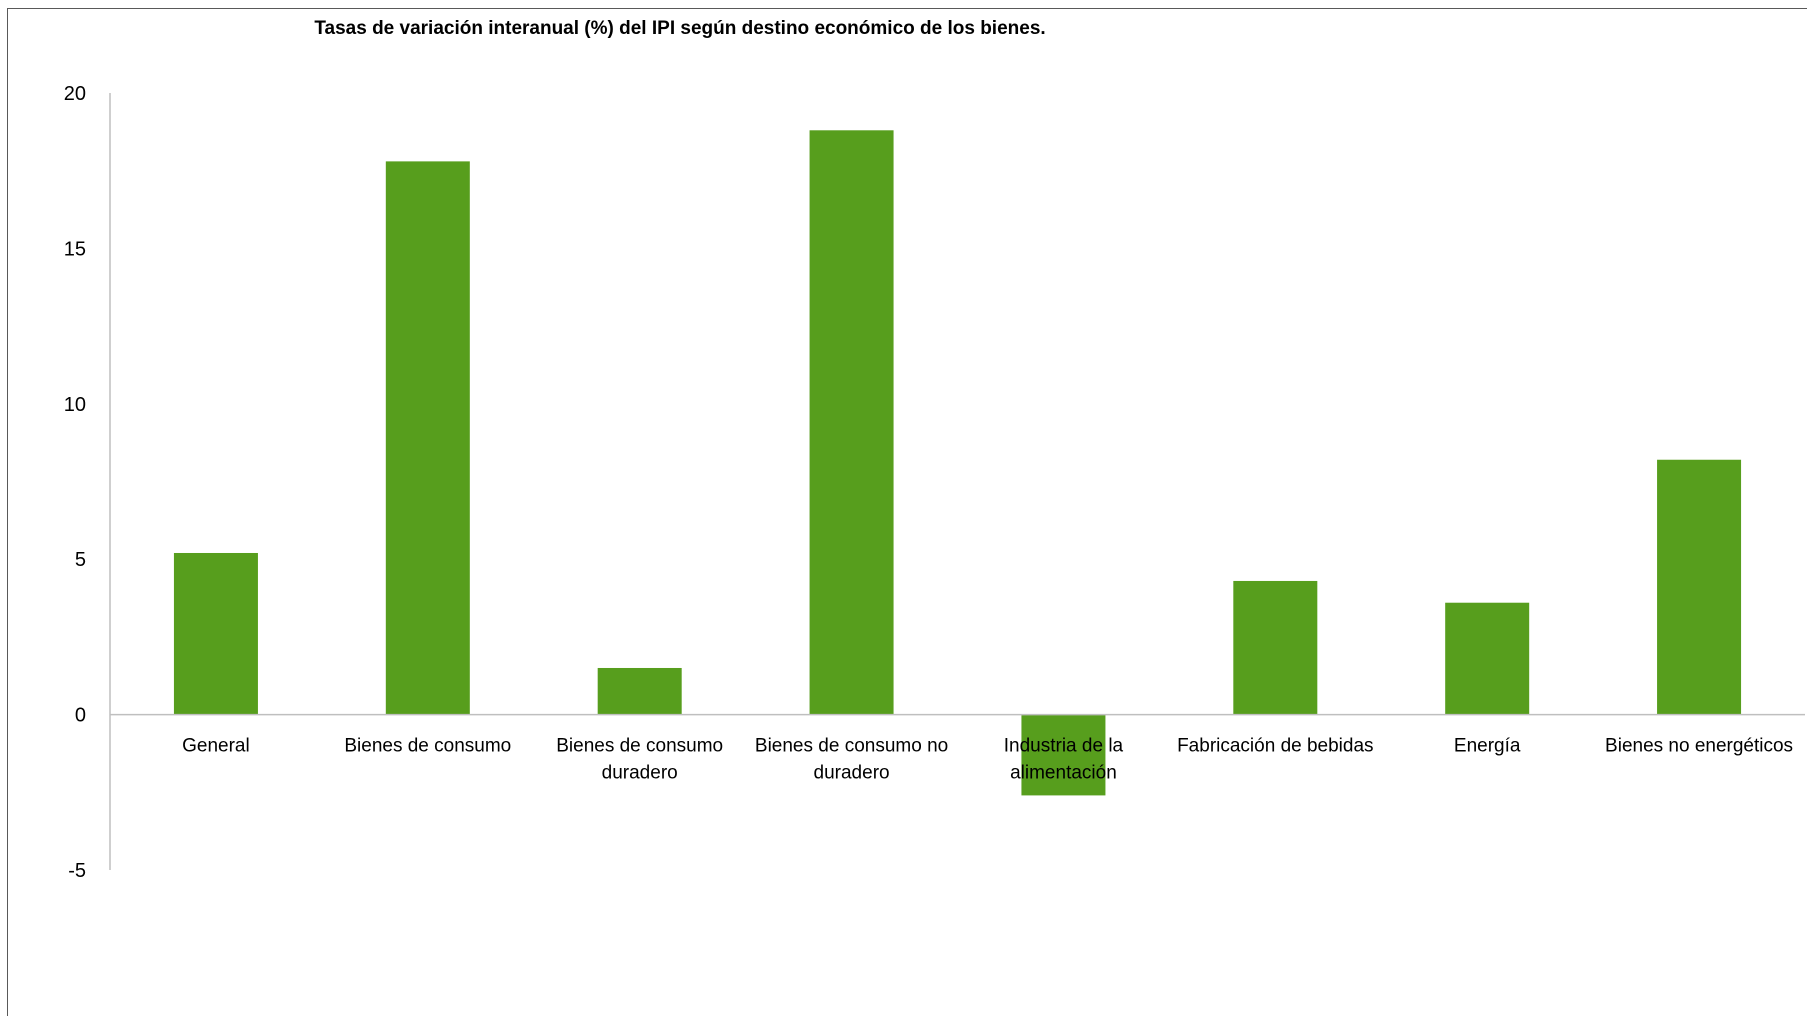  Describe the element at coordinates (639, 760) in the screenshot. I see `category-label: Bienes de consumo duradero` at that location.